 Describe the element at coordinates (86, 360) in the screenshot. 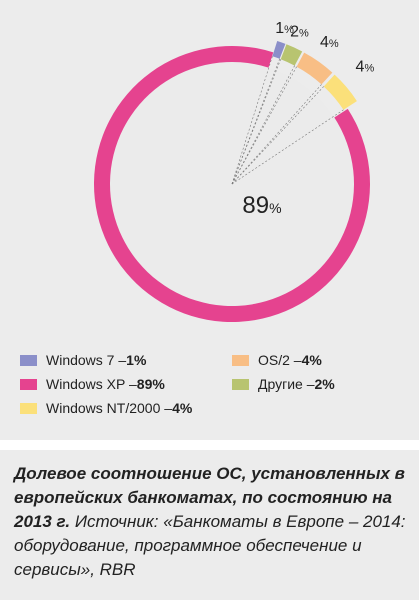

I see `legend-label: Windows 7 –` at that location.